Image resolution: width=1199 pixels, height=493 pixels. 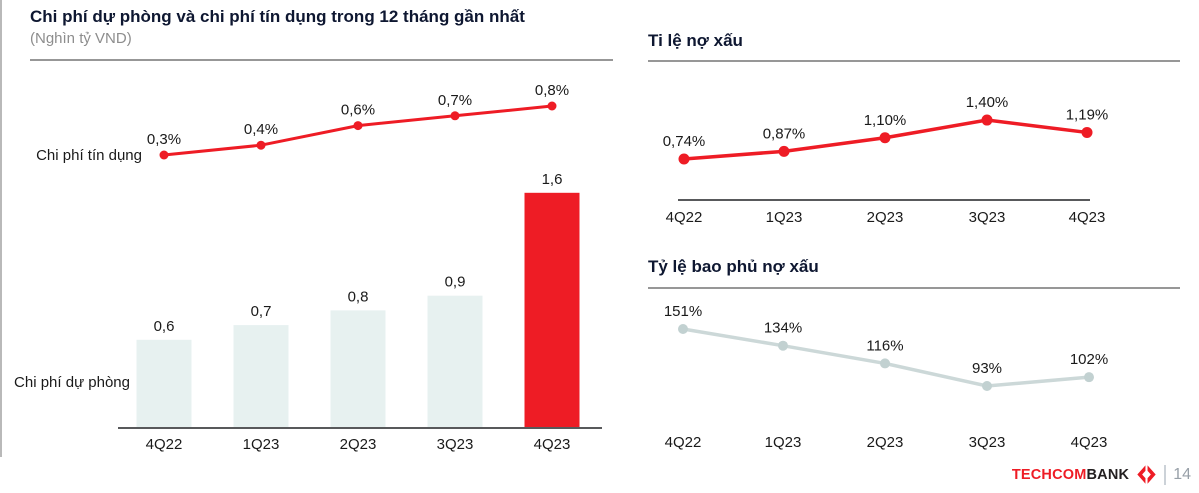 What do you see at coordinates (914, 288) in the screenshot?
I see `coverage-title-rule` at bounding box center [914, 288].